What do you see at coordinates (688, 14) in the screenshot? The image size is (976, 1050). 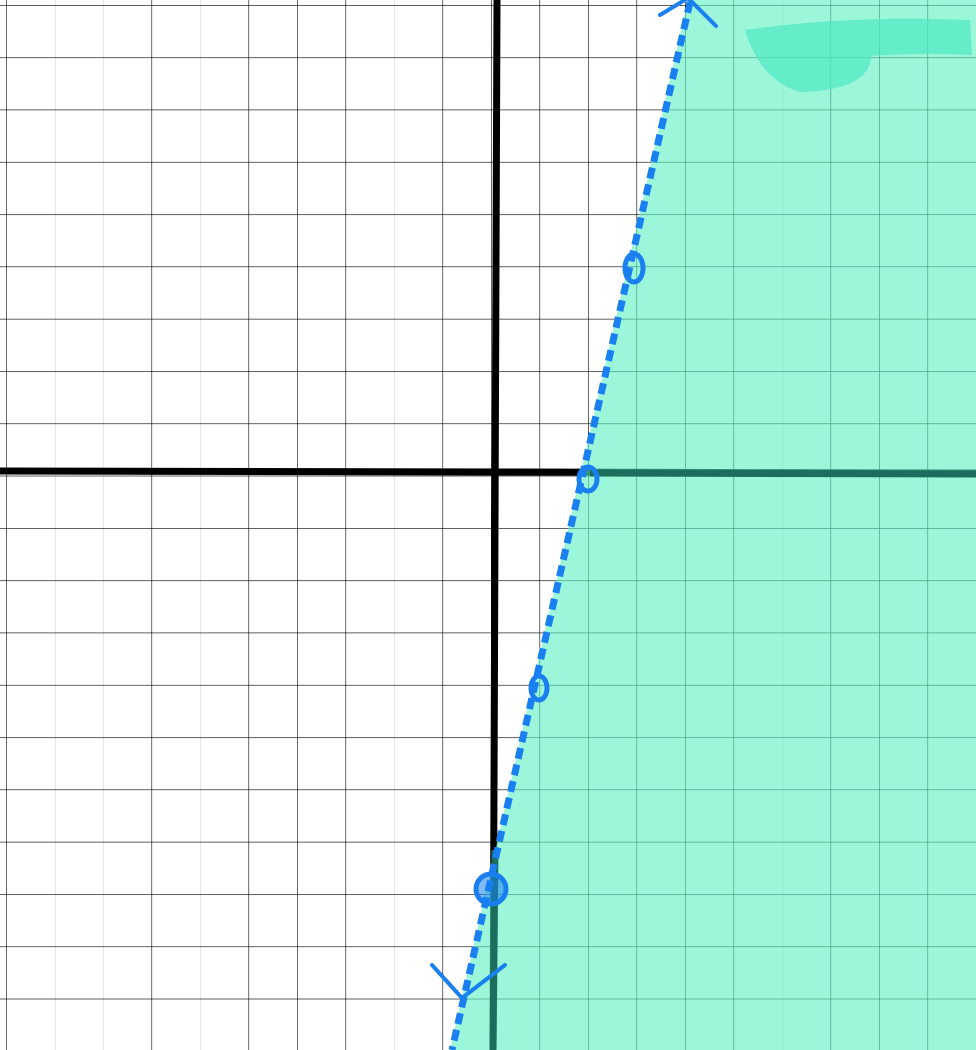 I see `arrow-top` at bounding box center [688, 14].